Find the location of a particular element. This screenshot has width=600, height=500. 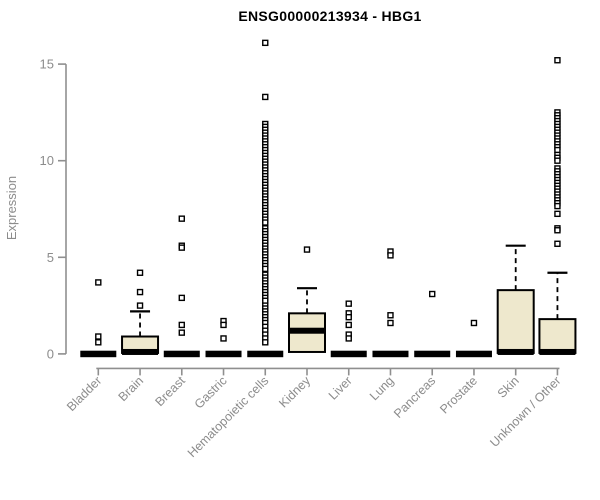

box-collapsed-bladder is located at coordinates (98, 354).